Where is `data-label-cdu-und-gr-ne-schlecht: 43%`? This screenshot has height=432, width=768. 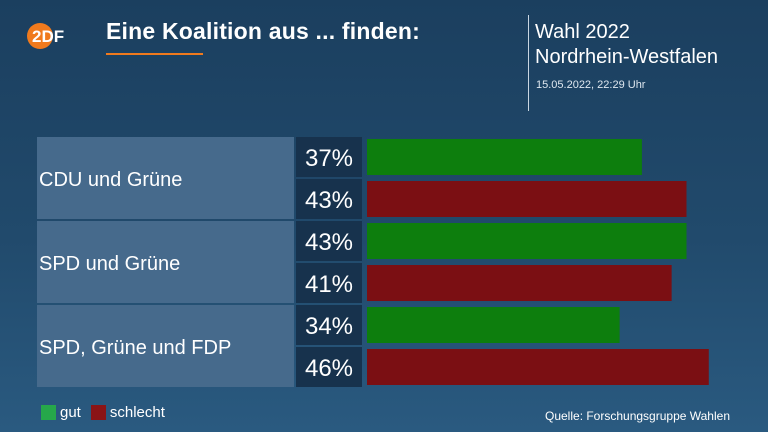
data-label-cdu-und-gr-ne-schlecht: 43% is located at coordinates (329, 200).